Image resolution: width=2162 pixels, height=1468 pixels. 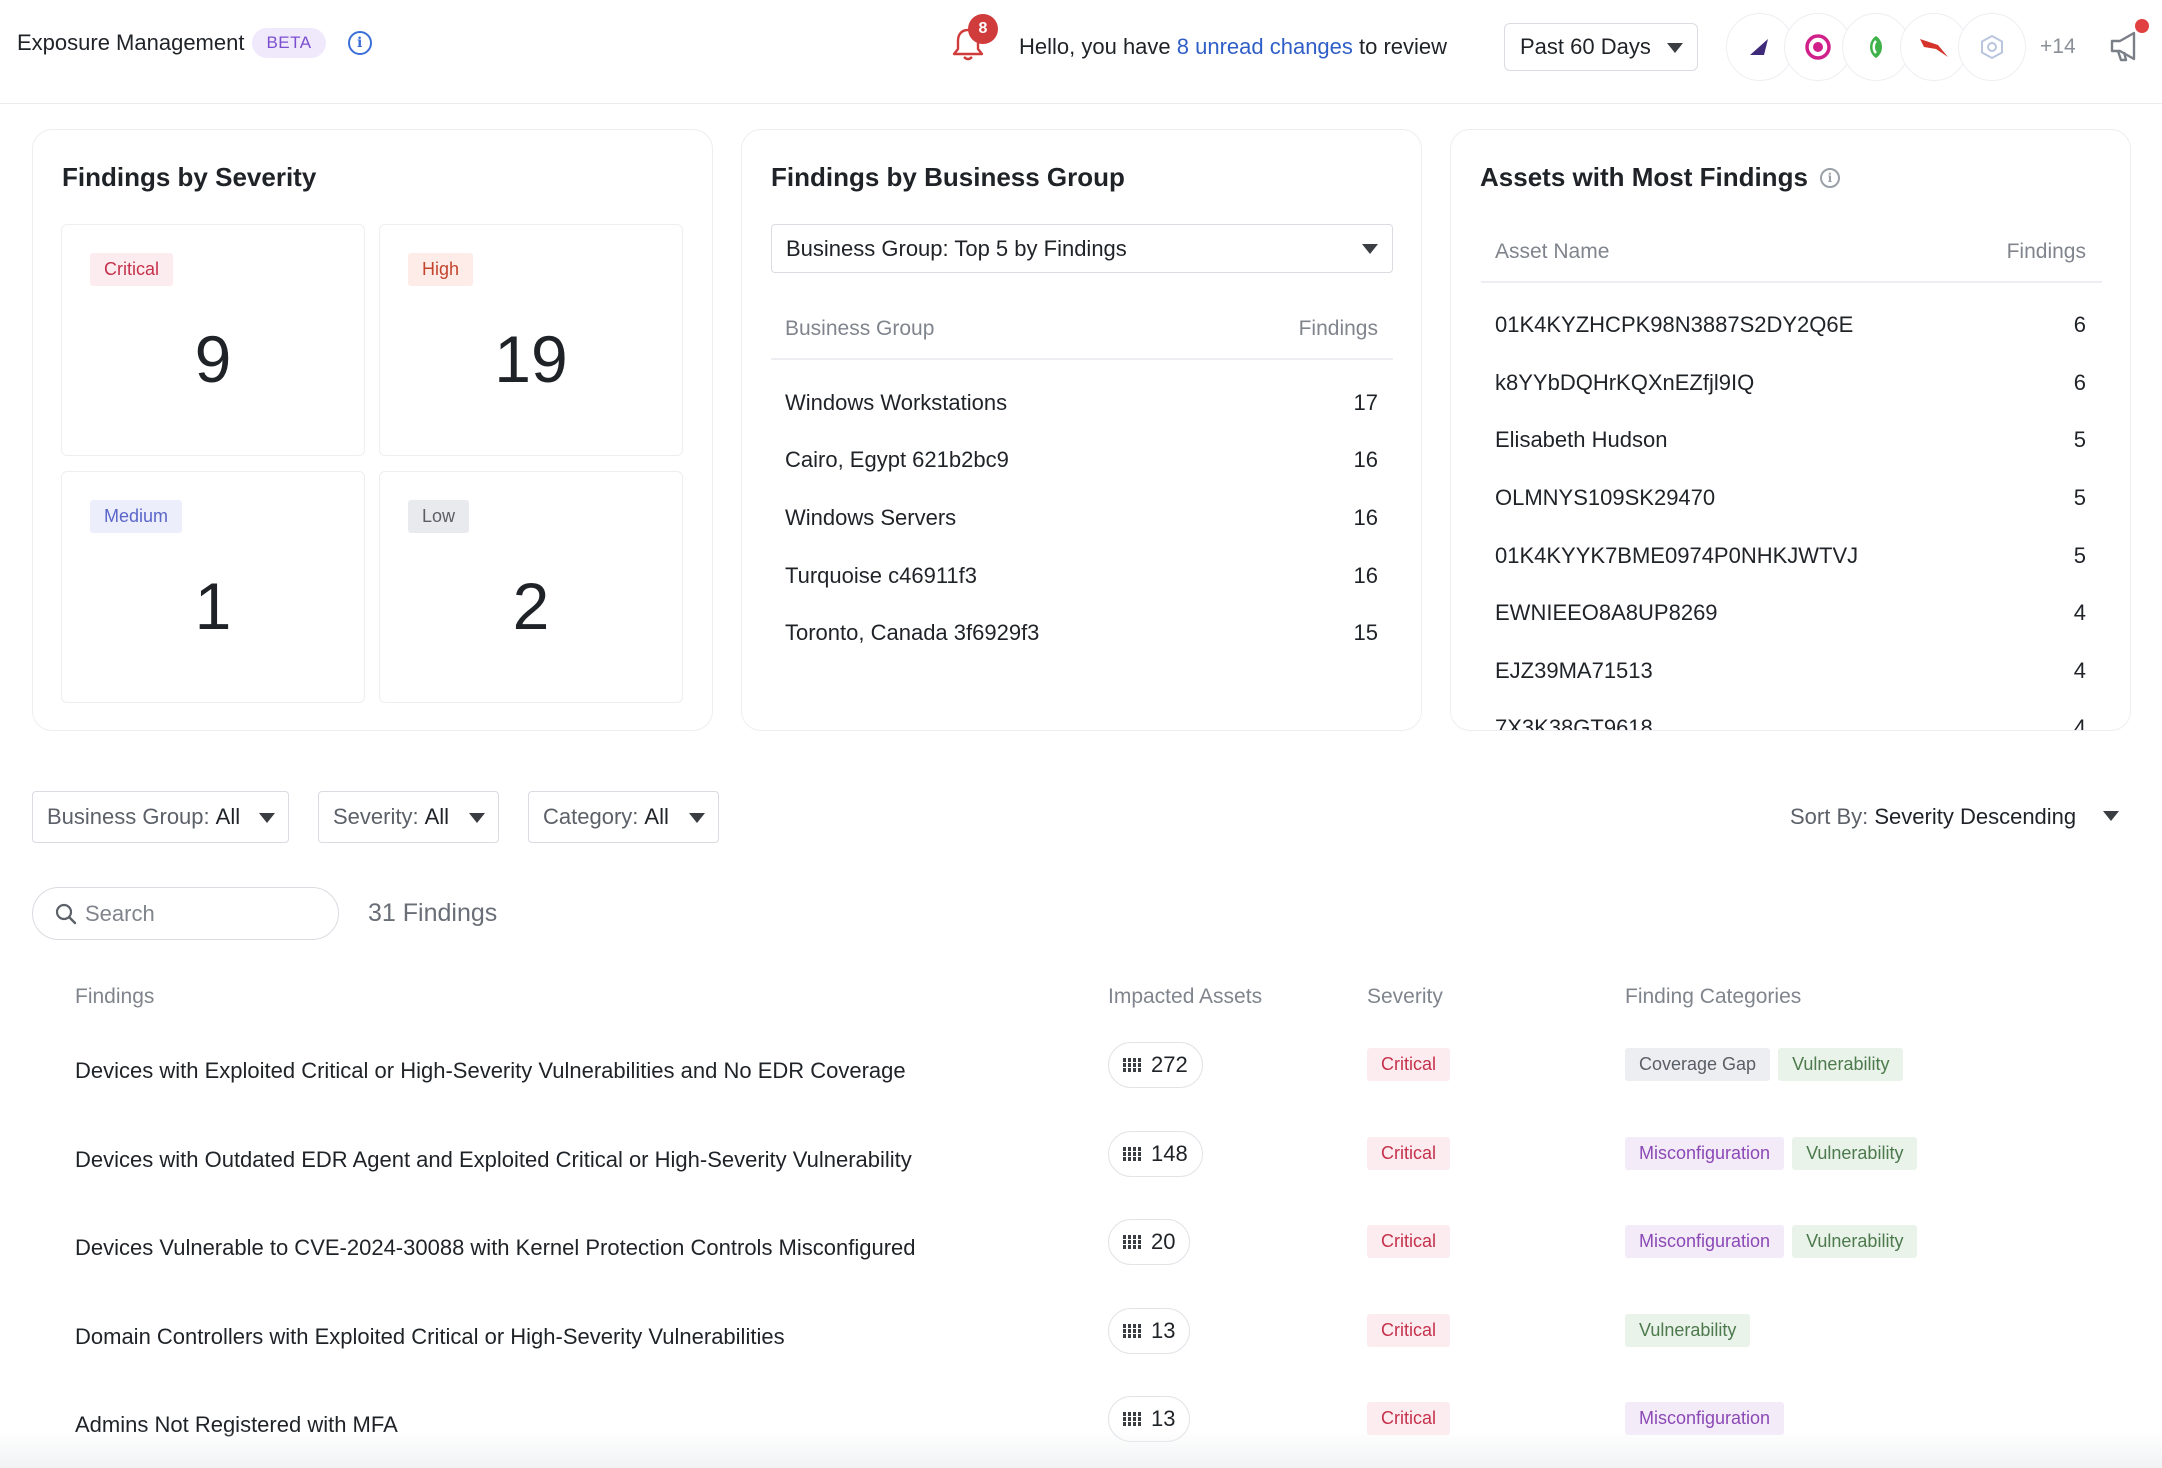 I want to click on severity-box-high: High 19, so click(x=531, y=340).